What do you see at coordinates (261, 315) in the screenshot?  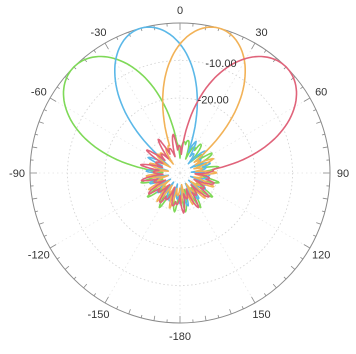 I see `angle-label-150: 150` at bounding box center [261, 315].